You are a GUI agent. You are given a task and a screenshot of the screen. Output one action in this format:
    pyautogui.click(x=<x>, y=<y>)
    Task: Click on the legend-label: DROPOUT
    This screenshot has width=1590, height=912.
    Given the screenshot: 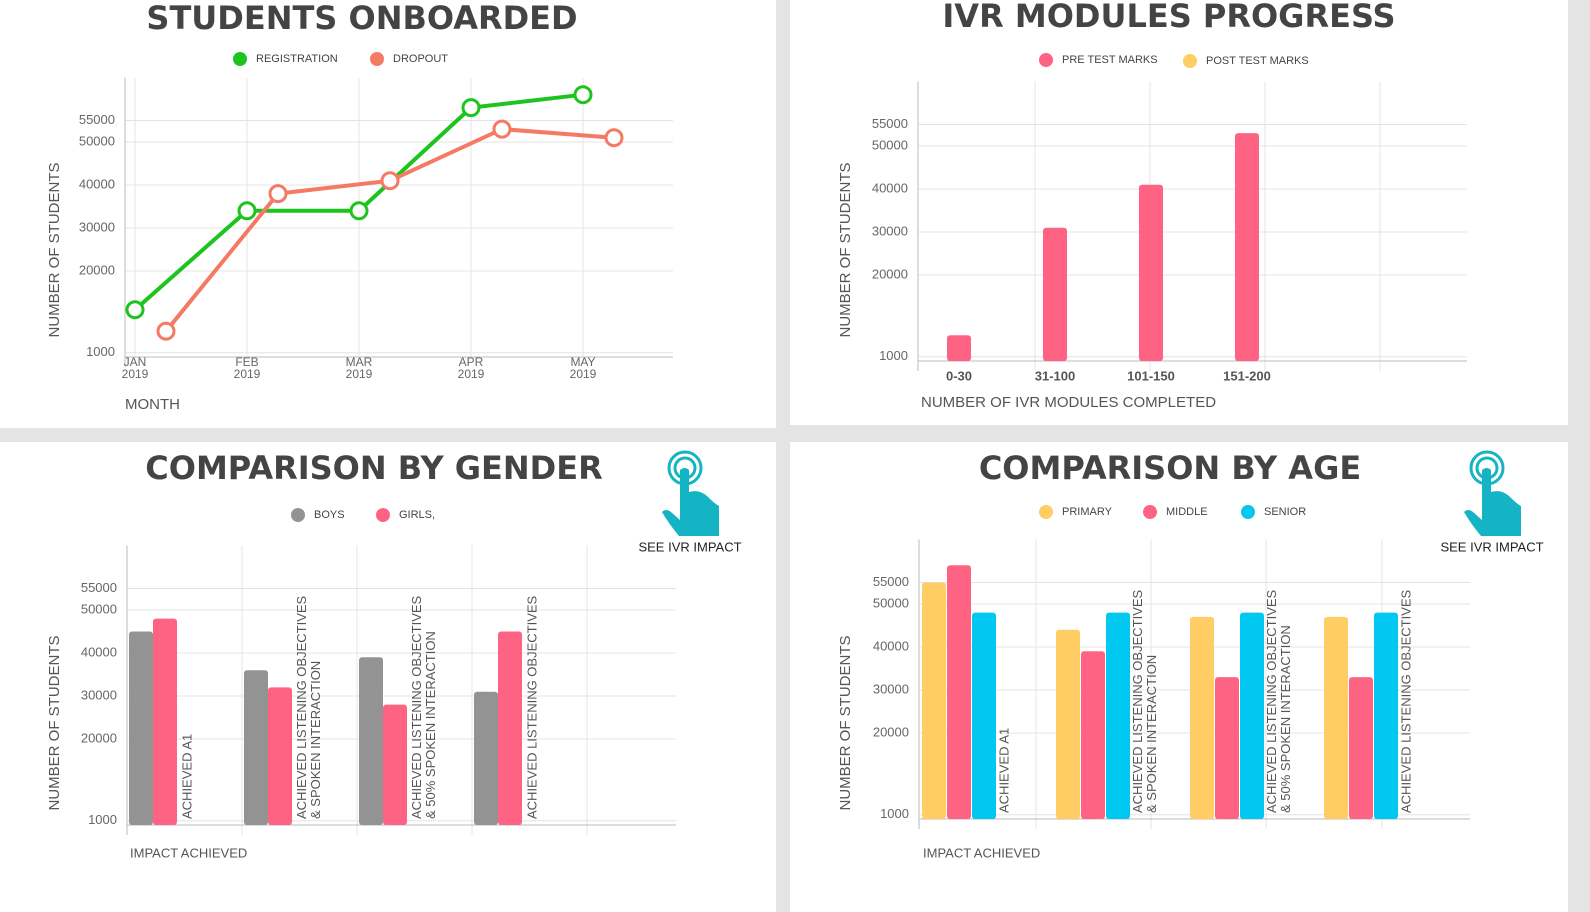 What is the action you would take?
    pyautogui.click(x=420, y=59)
    